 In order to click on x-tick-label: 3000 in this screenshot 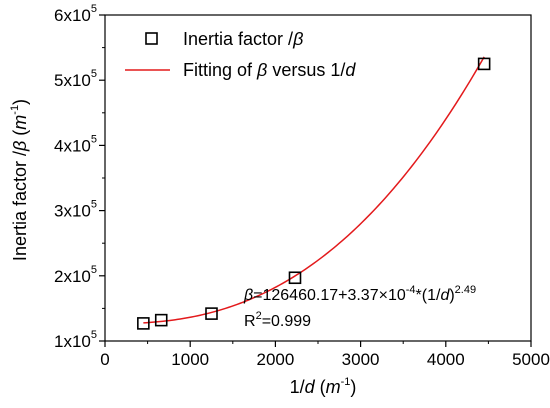, I will do `click(361, 359)`.